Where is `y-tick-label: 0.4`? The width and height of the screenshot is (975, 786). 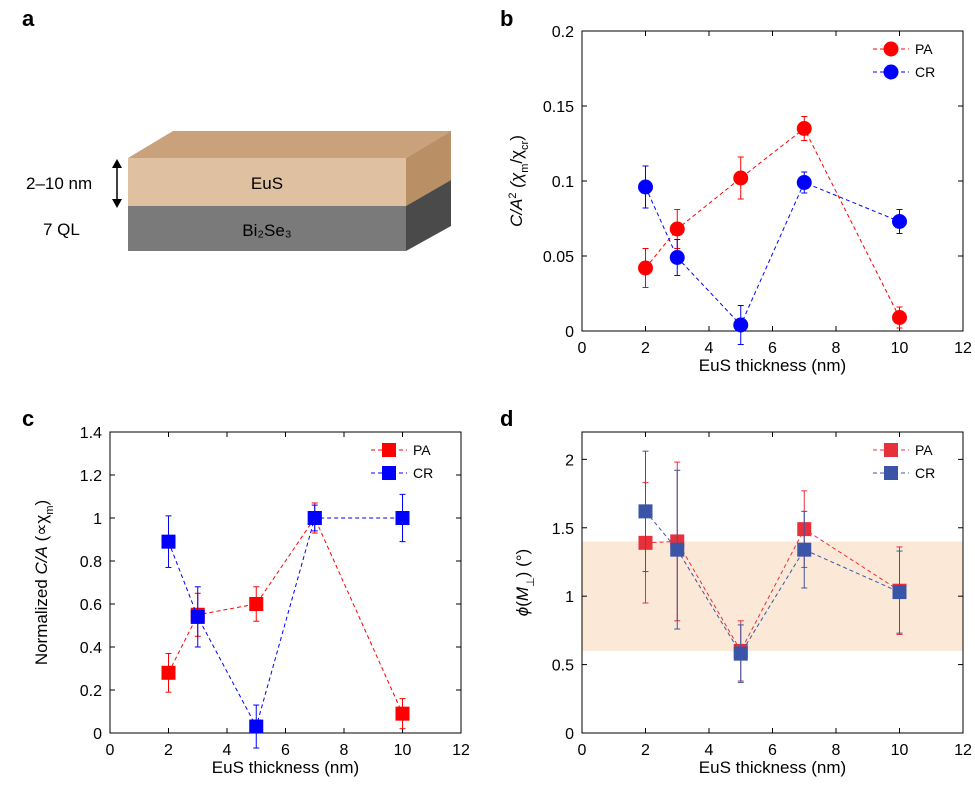 y-tick-label: 0.4 is located at coordinates (91, 648).